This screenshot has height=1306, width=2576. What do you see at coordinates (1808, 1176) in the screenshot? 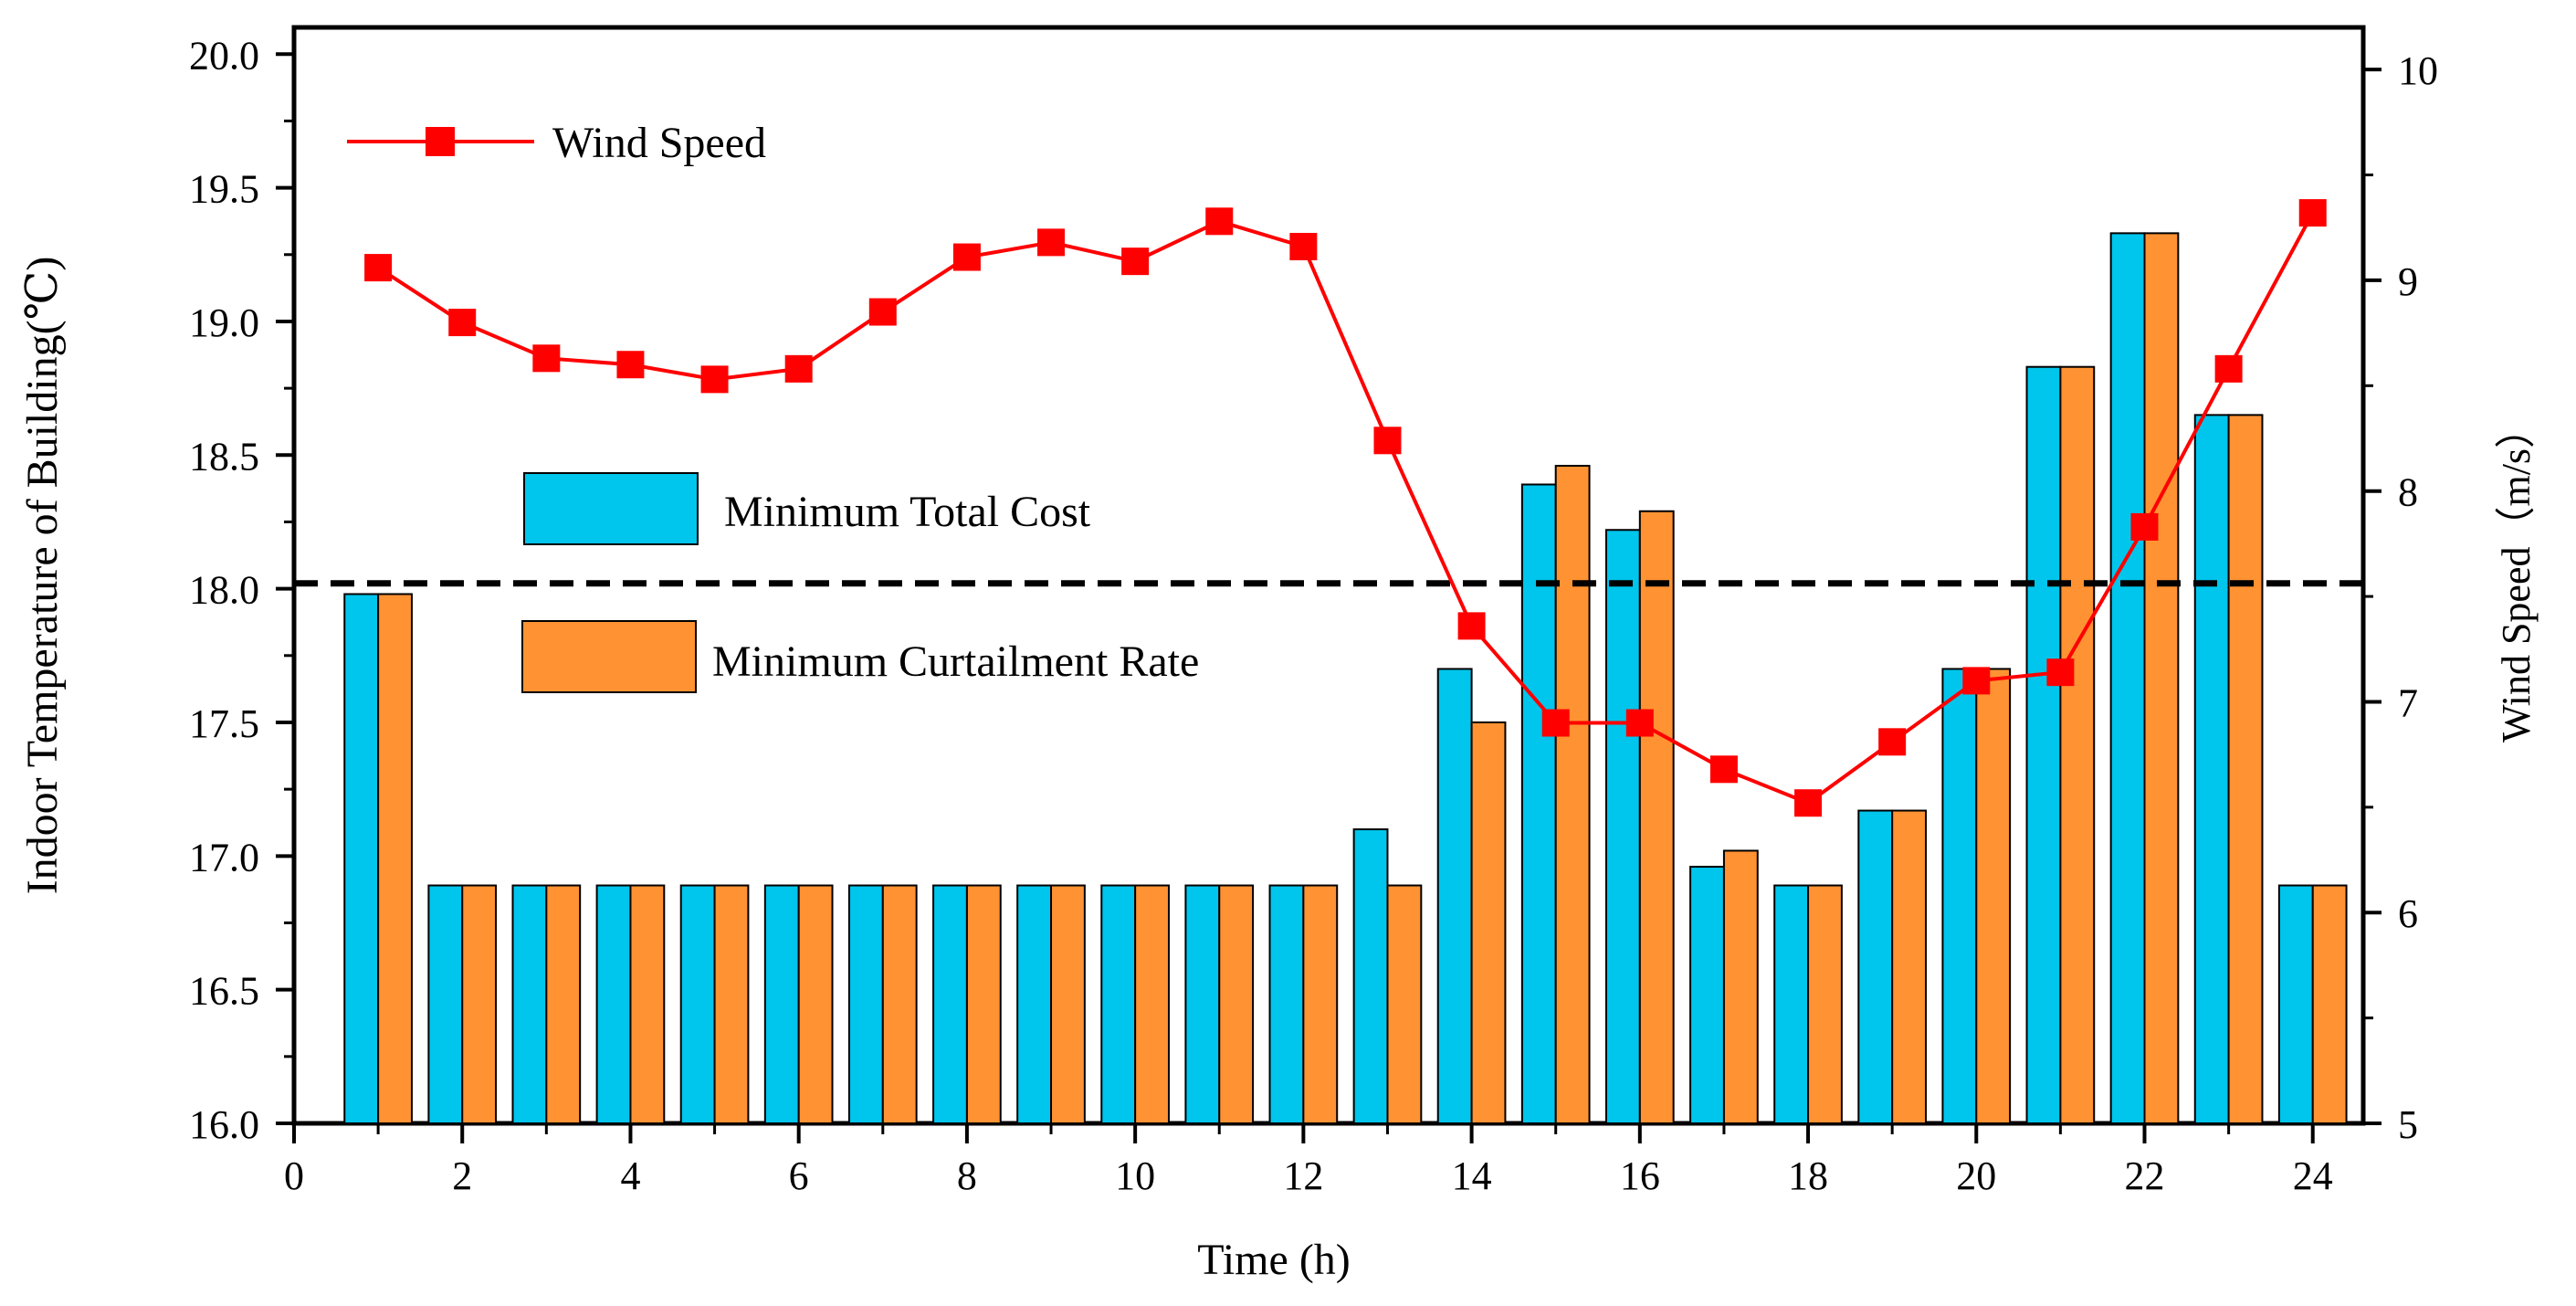
I see `x-tick-label-18: 18` at bounding box center [1808, 1176].